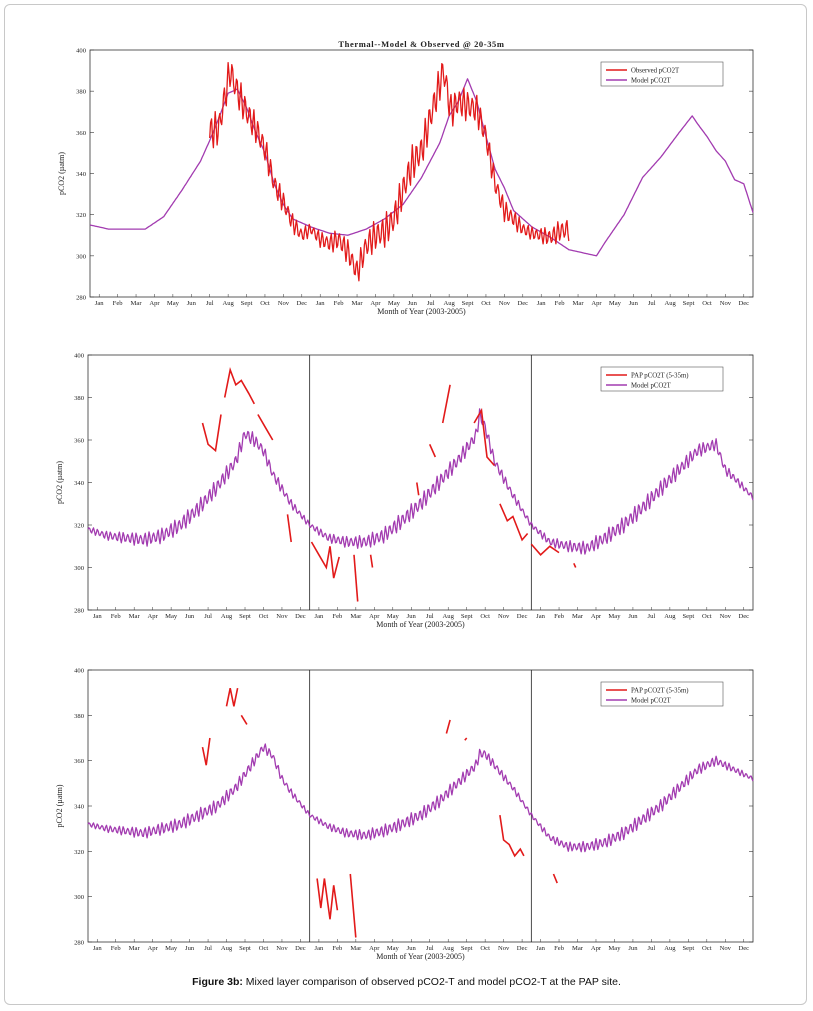 The width and height of the screenshot is (813, 1011). Describe the element at coordinates (217, 982) in the screenshot. I see `caption-label: Figure 3b:` at that location.